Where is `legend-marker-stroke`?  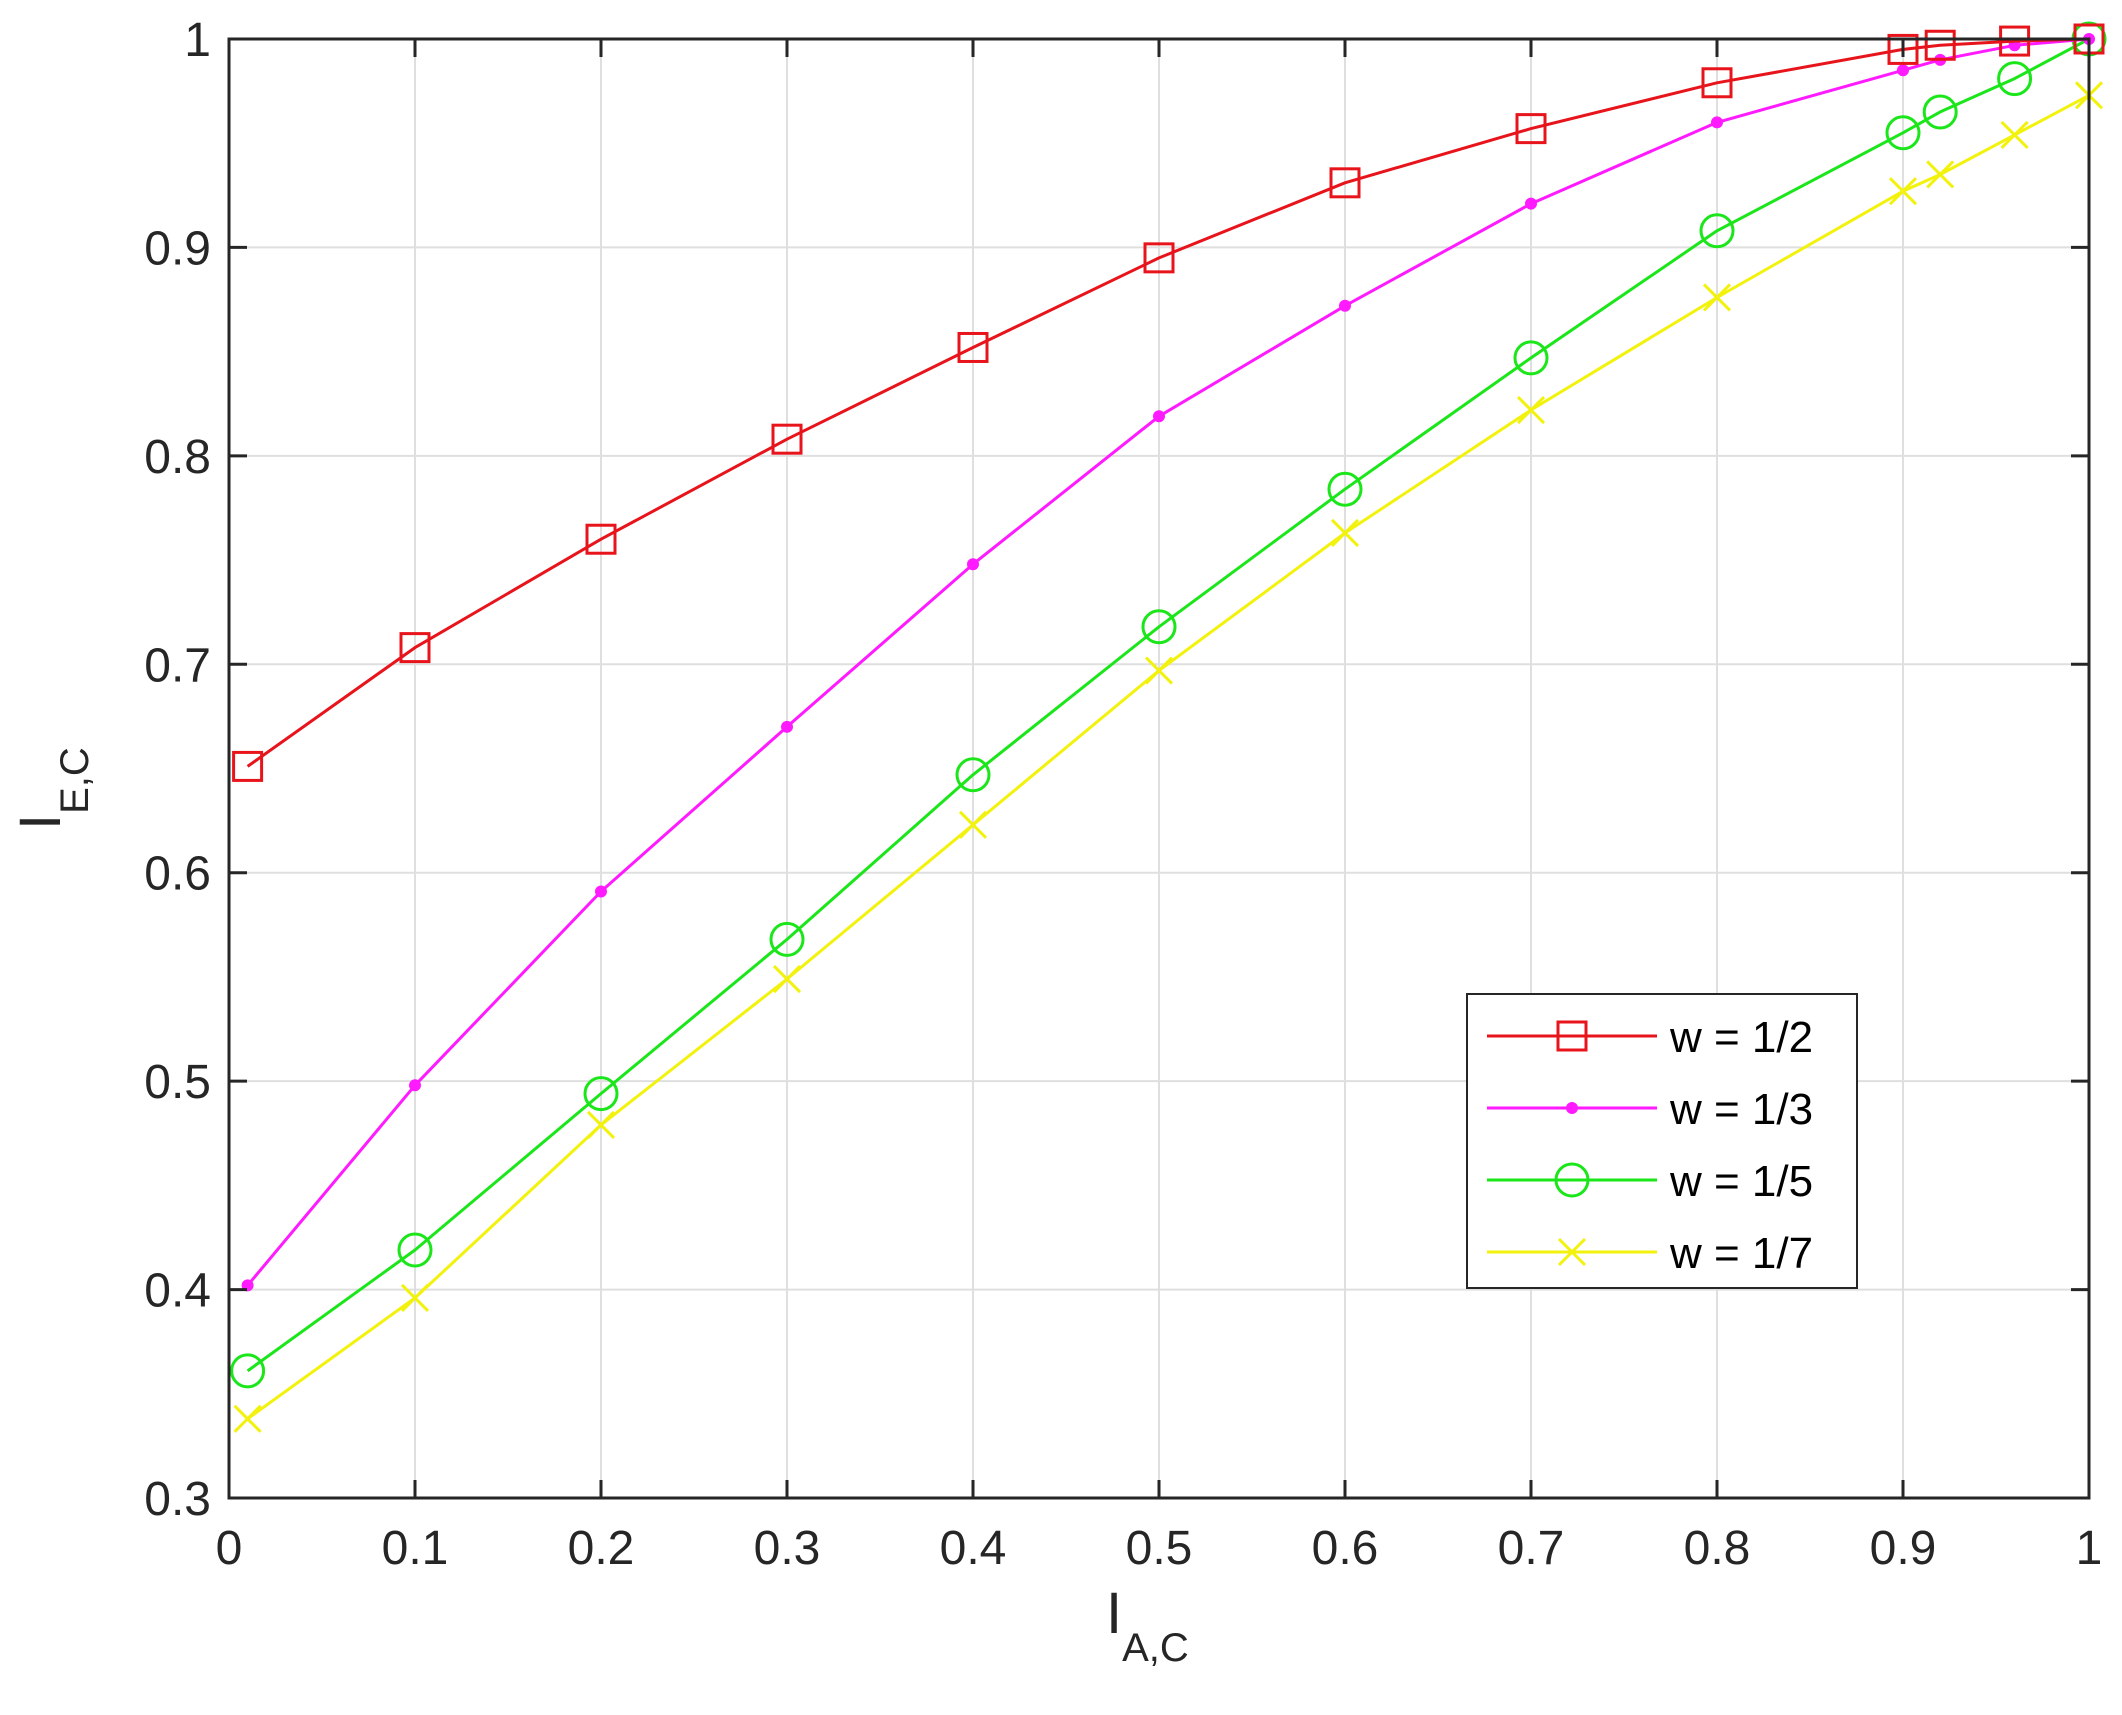 legend-marker-stroke is located at coordinates (1572, 1252).